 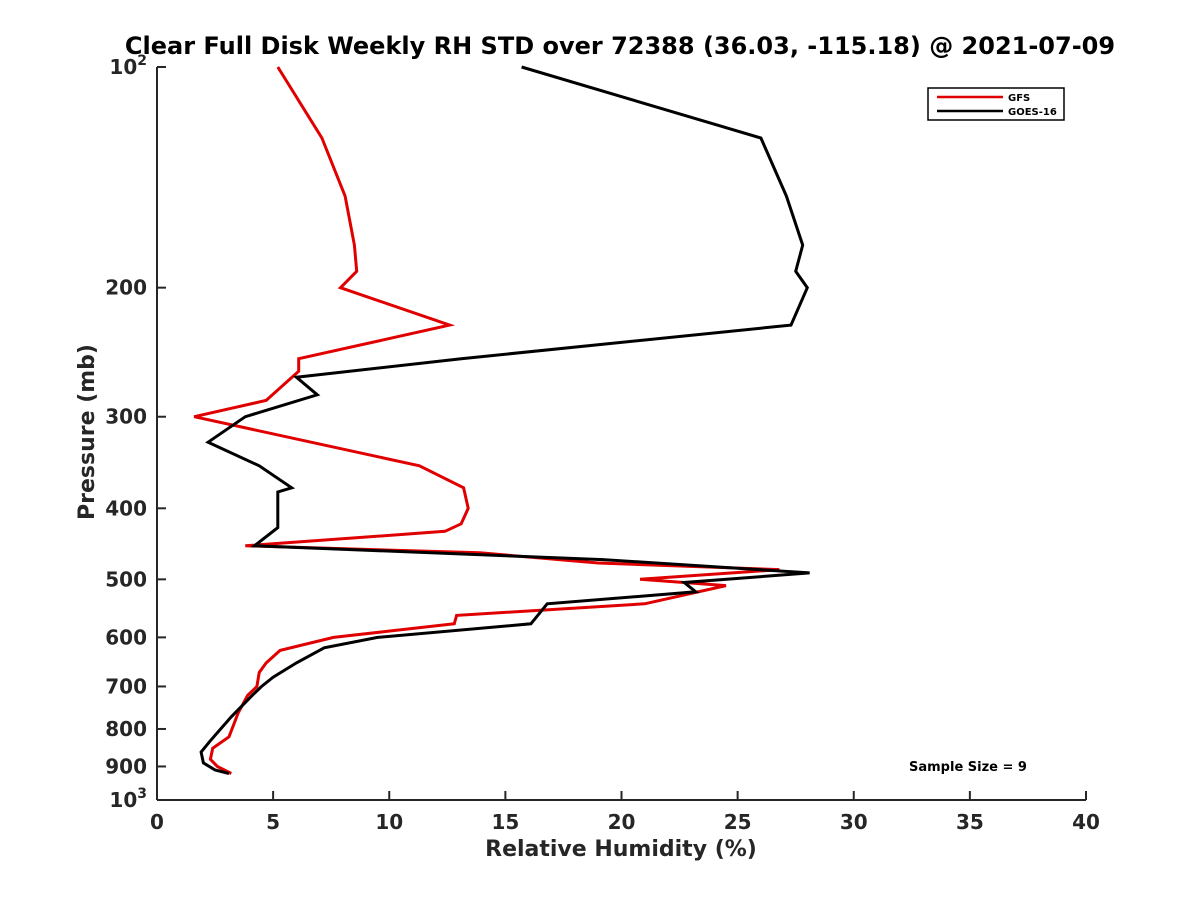 I want to click on sample-size-annotation: Sample Size = 9, so click(x=968, y=767).